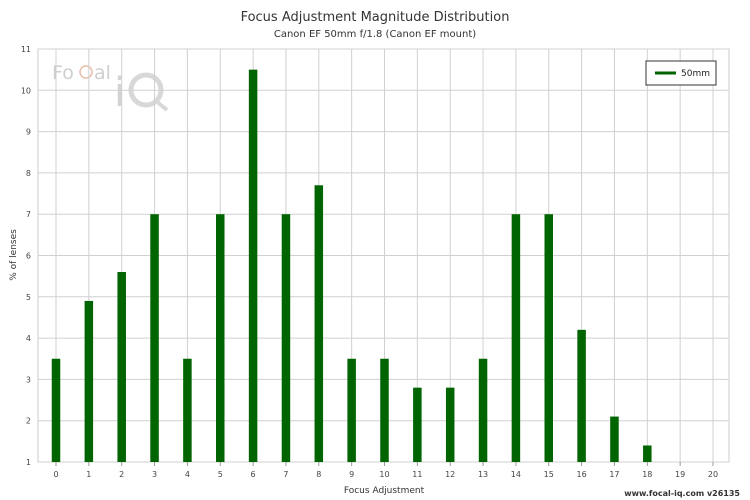 This screenshot has width=750, height=500. I want to click on y-tick-labels: 1 2 3 4 5 6 7 8 9 10 11, so click(26, 256).